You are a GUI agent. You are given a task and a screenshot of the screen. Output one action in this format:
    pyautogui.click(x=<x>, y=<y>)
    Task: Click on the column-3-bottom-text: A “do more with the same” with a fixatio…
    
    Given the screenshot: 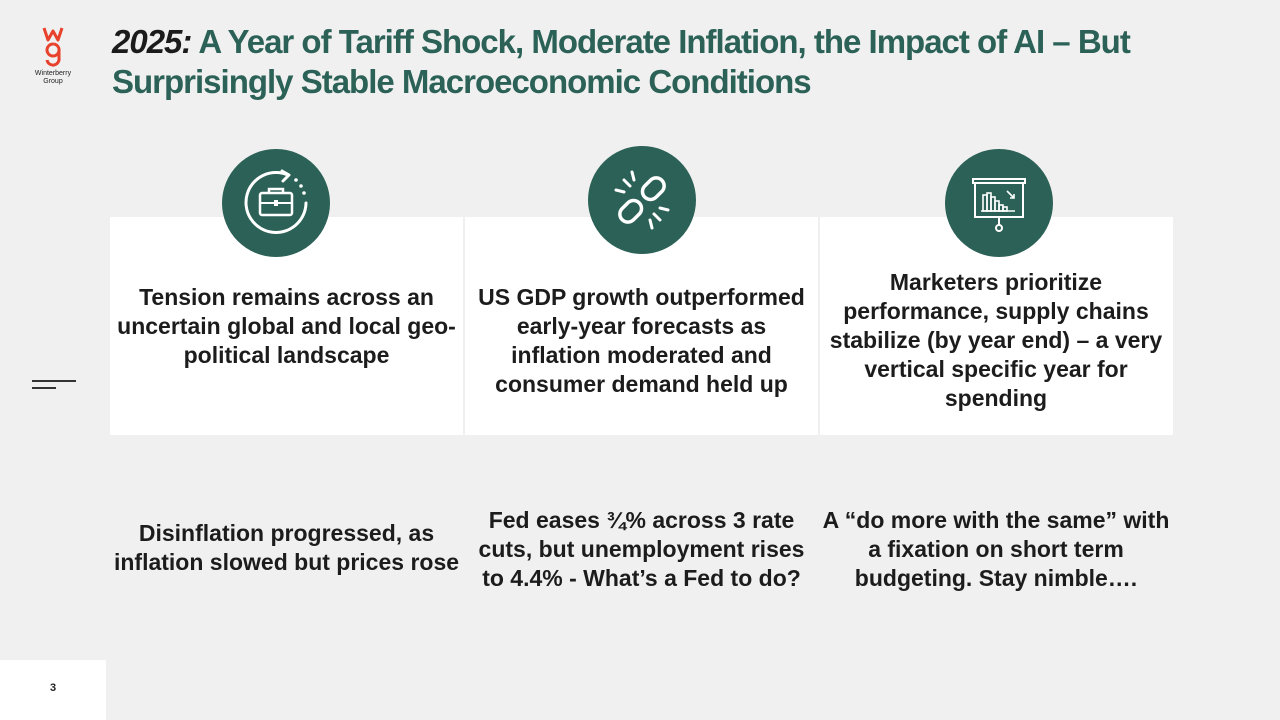 What is the action you would take?
    pyautogui.click(x=996, y=548)
    